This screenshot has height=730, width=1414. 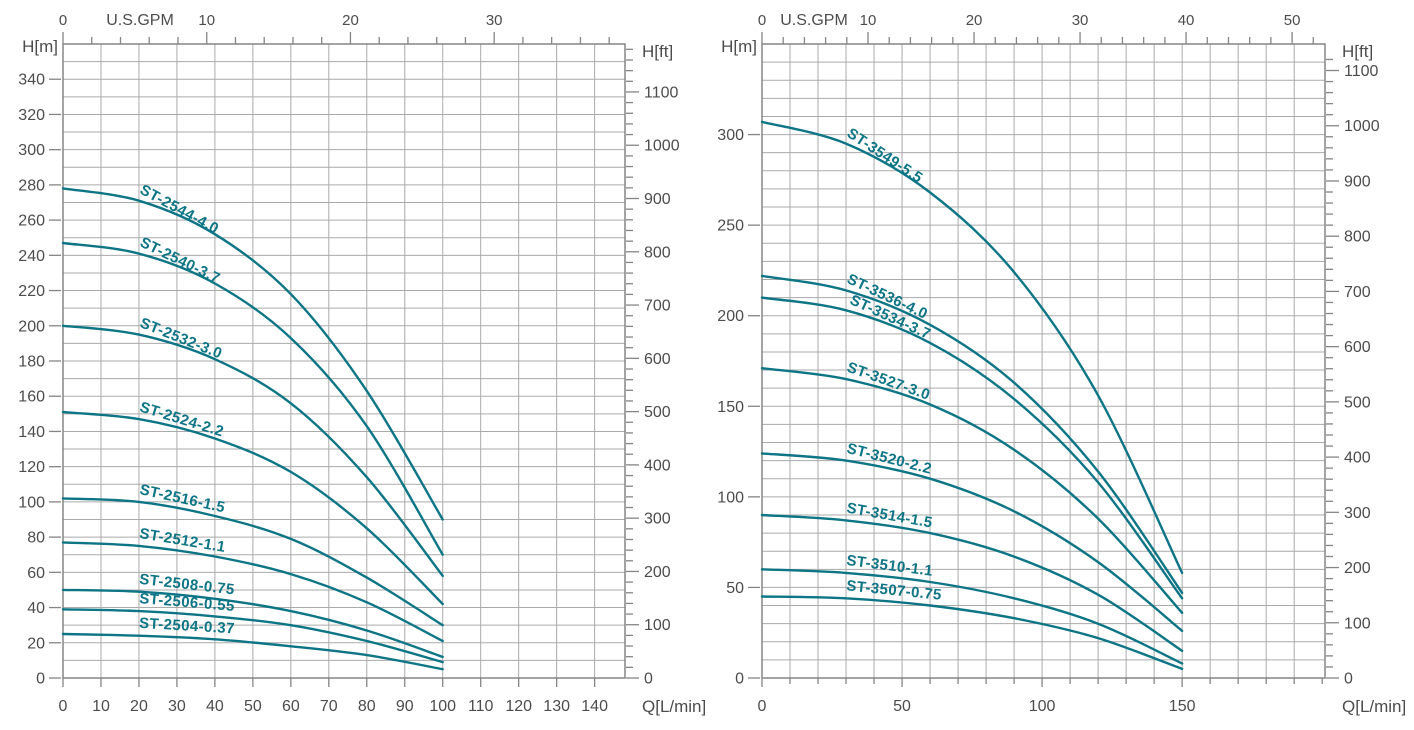 I want to click on x-tick-label: 140, so click(x=594, y=706).